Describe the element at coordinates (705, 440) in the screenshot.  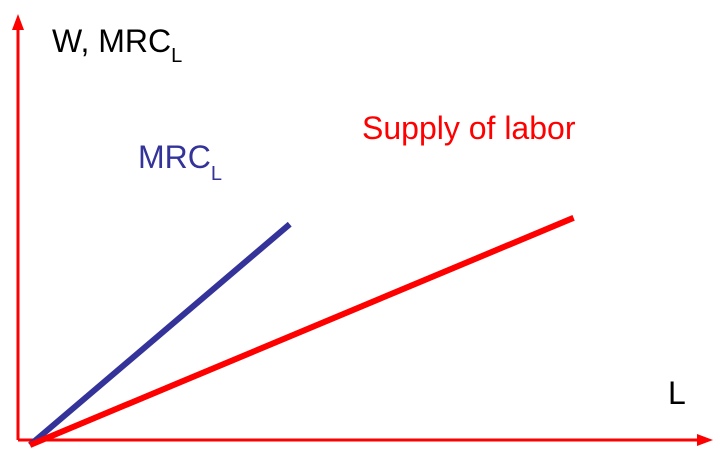
I see `x-axis-arrowhead` at that location.